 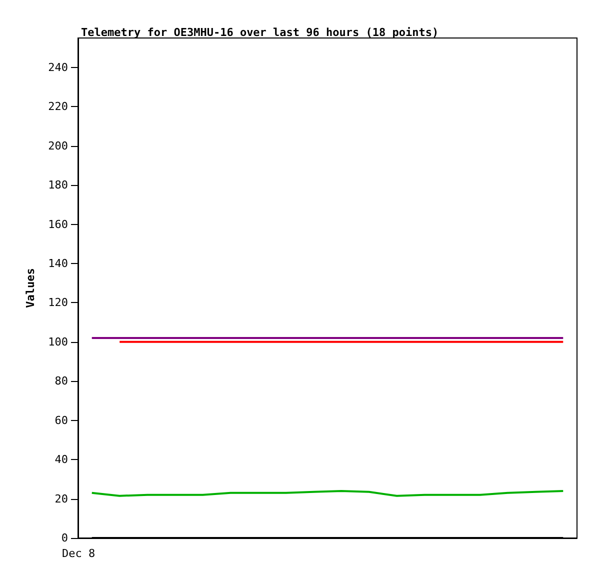 I want to click on y-tick-label: 40, so click(x=61, y=459).